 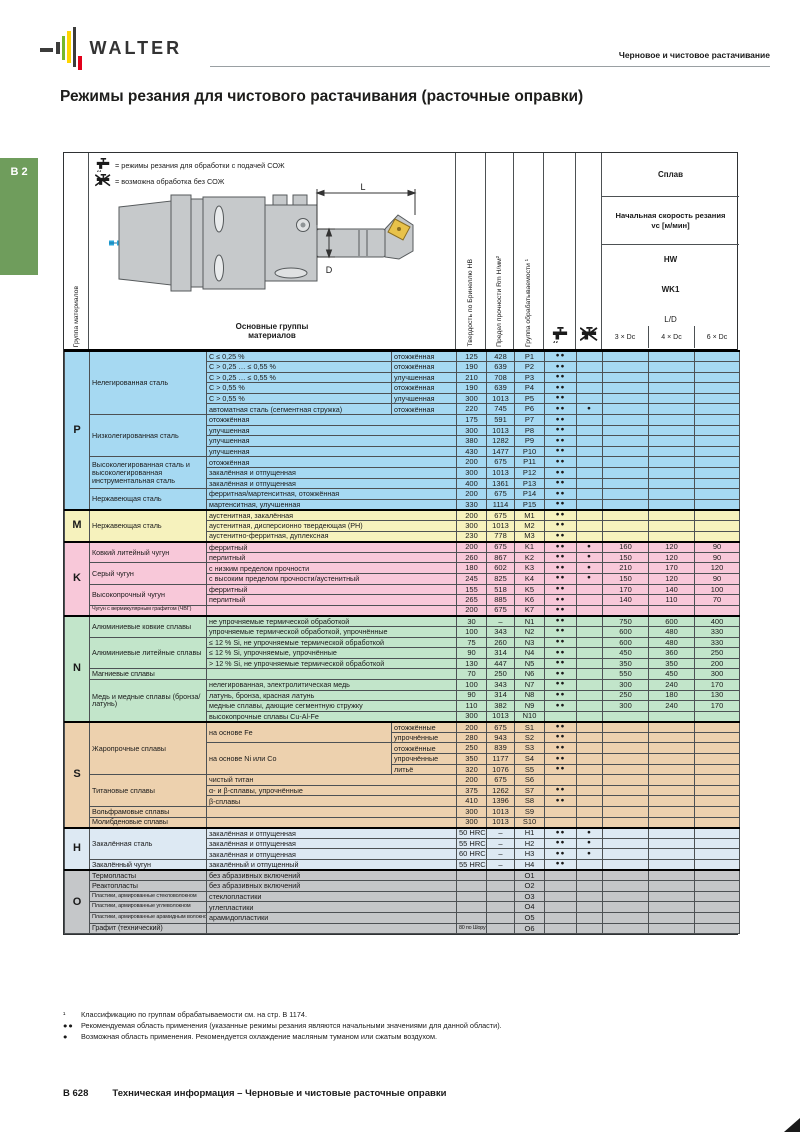 What do you see at coordinates (671, 557) in the screenshot?
I see `cutting-speed-value: 120` at bounding box center [671, 557].